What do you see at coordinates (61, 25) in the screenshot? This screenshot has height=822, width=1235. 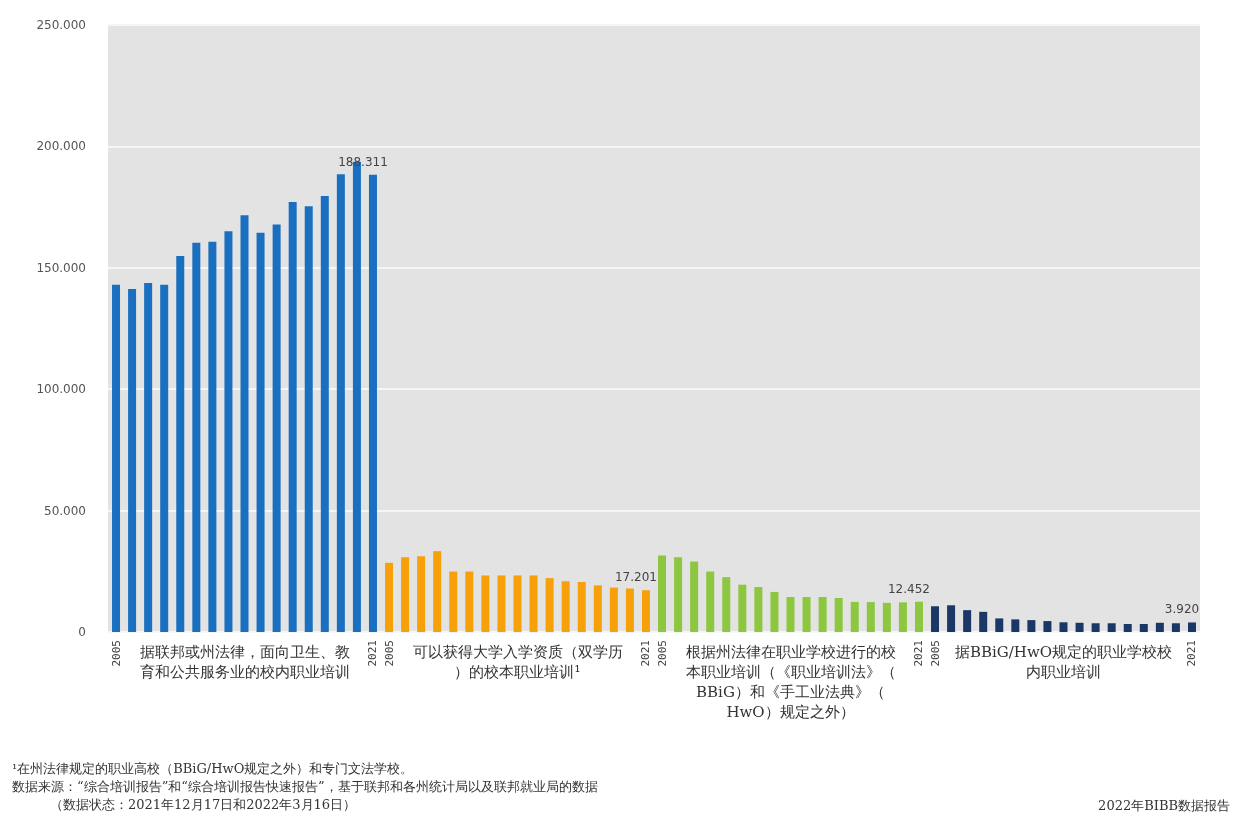 I see `y-tick-label: 250.000` at bounding box center [61, 25].